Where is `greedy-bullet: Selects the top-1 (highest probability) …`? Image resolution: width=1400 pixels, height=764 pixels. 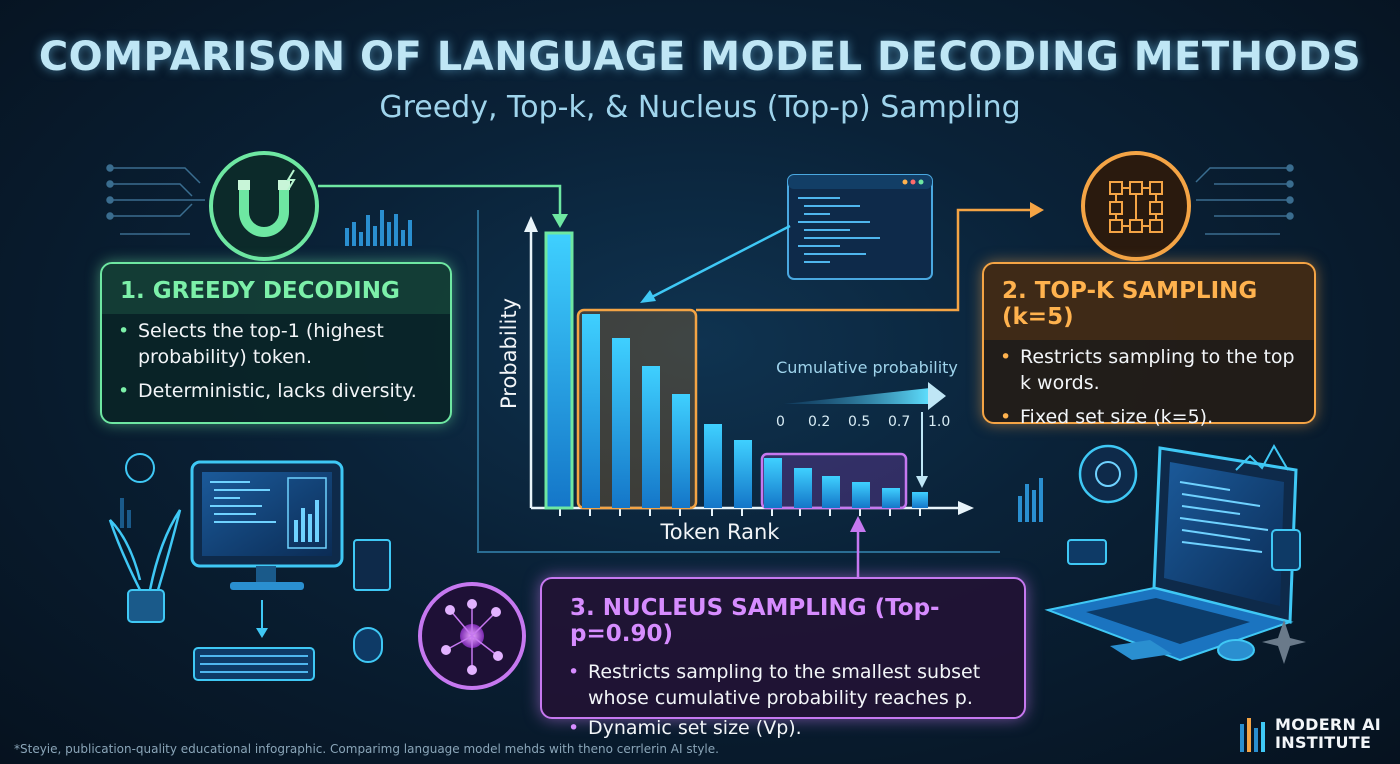
greedy-bullet: Selects the top-1 (highest probability) … is located at coordinates (278, 344).